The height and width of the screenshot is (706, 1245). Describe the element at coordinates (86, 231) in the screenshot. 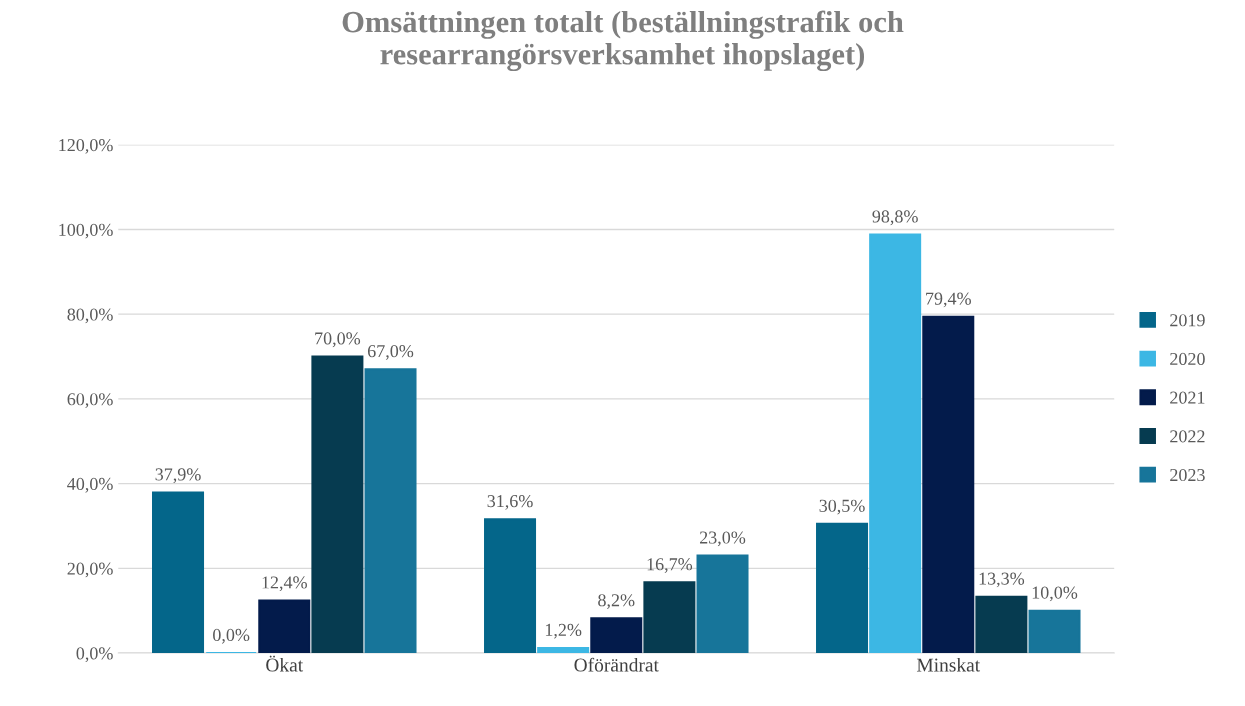

I see `y-tick-label: 100,0%` at that location.